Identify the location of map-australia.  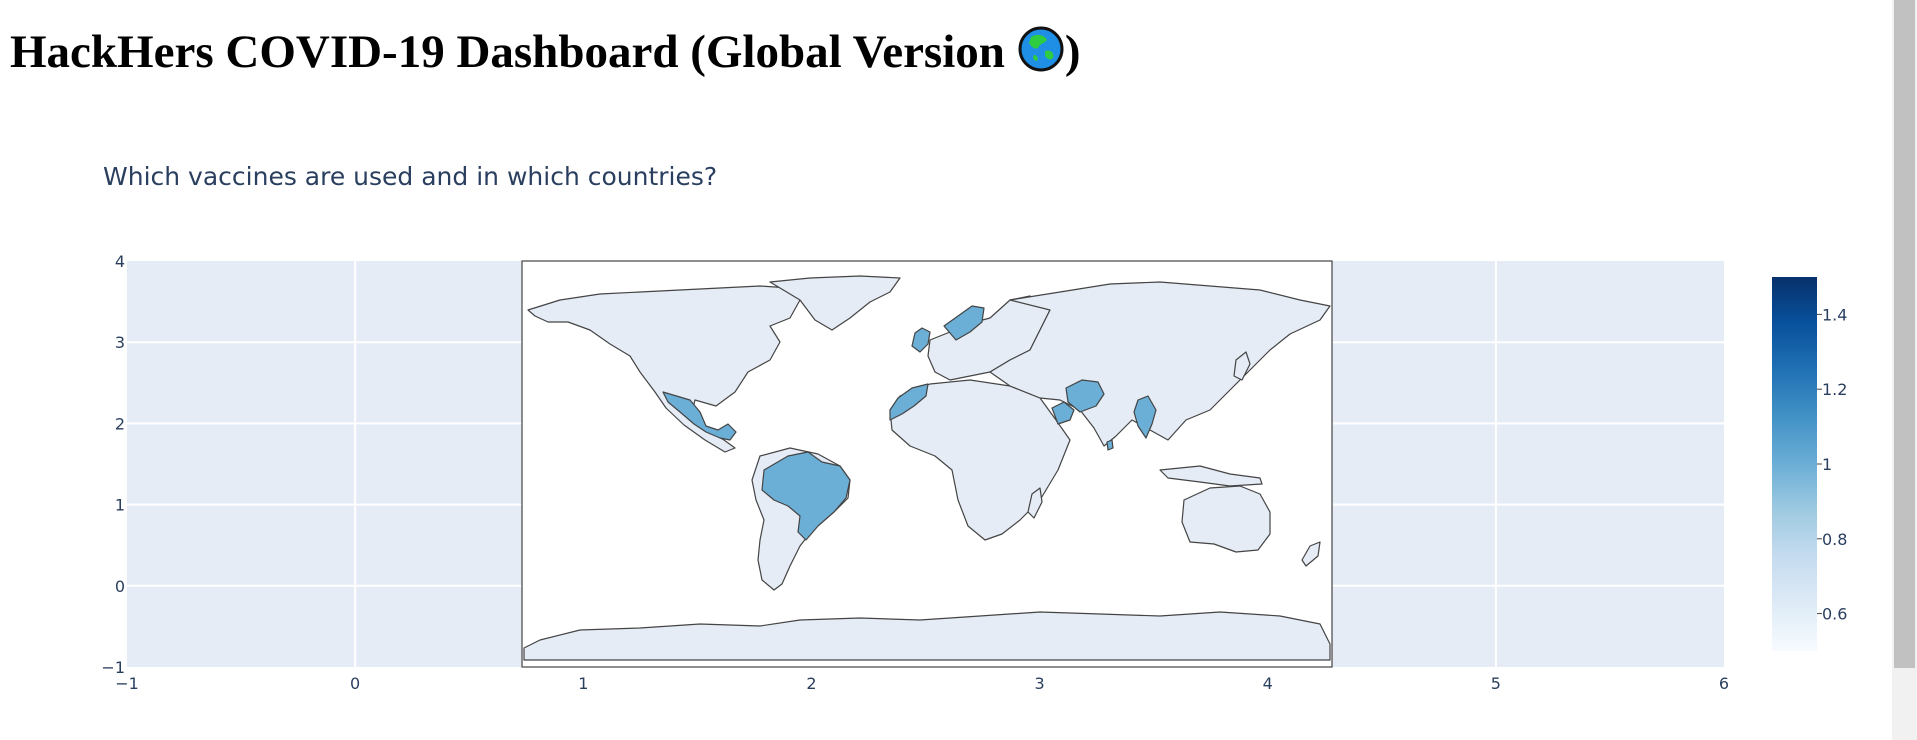
(1226, 519).